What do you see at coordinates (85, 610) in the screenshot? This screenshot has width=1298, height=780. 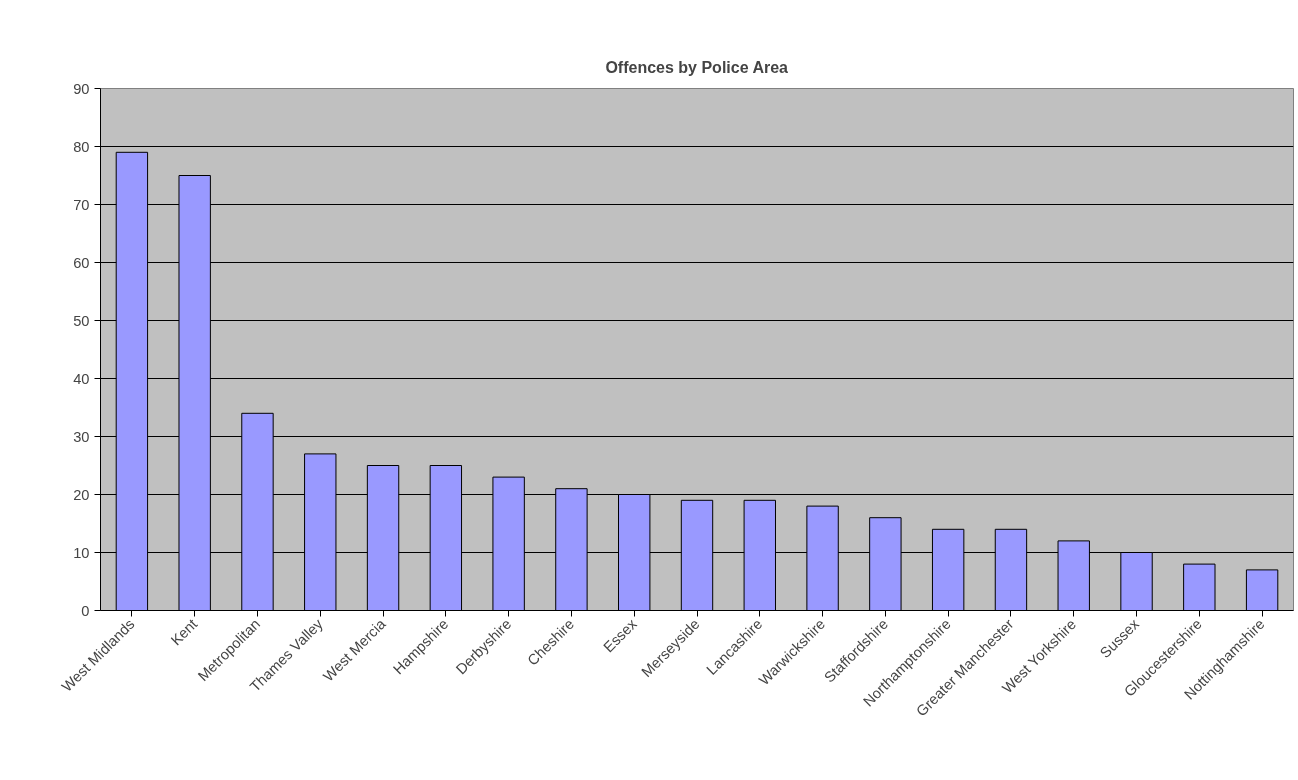 I see `y-tick-label: 0` at bounding box center [85, 610].